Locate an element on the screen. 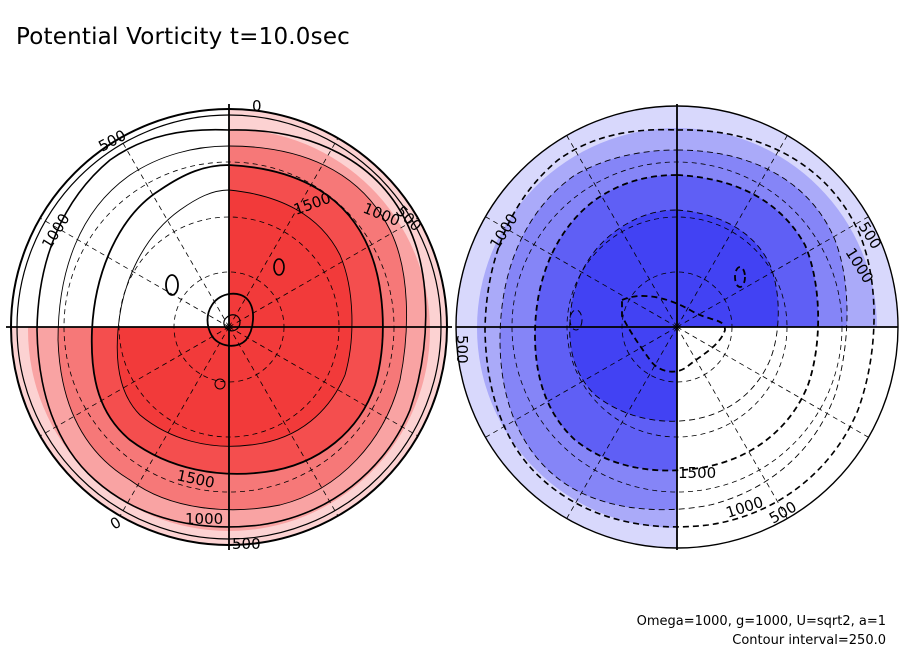 The width and height of the screenshot is (904, 654). left-mask-quadrant is located at coordinates (120, 218).